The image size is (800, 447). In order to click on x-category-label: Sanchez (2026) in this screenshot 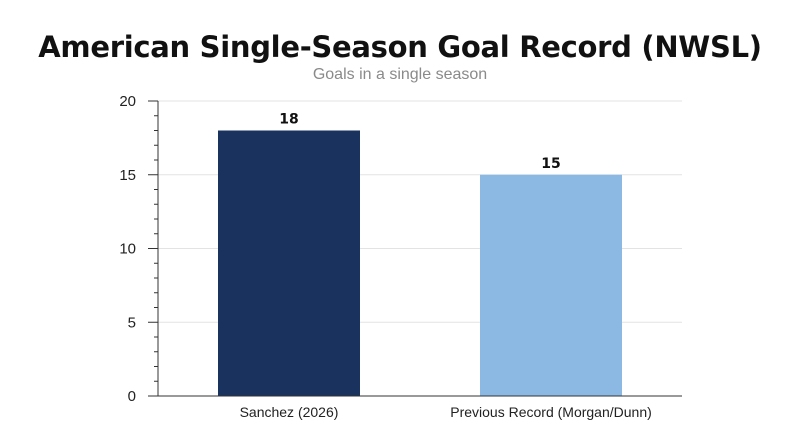, I will do `click(289, 412)`.